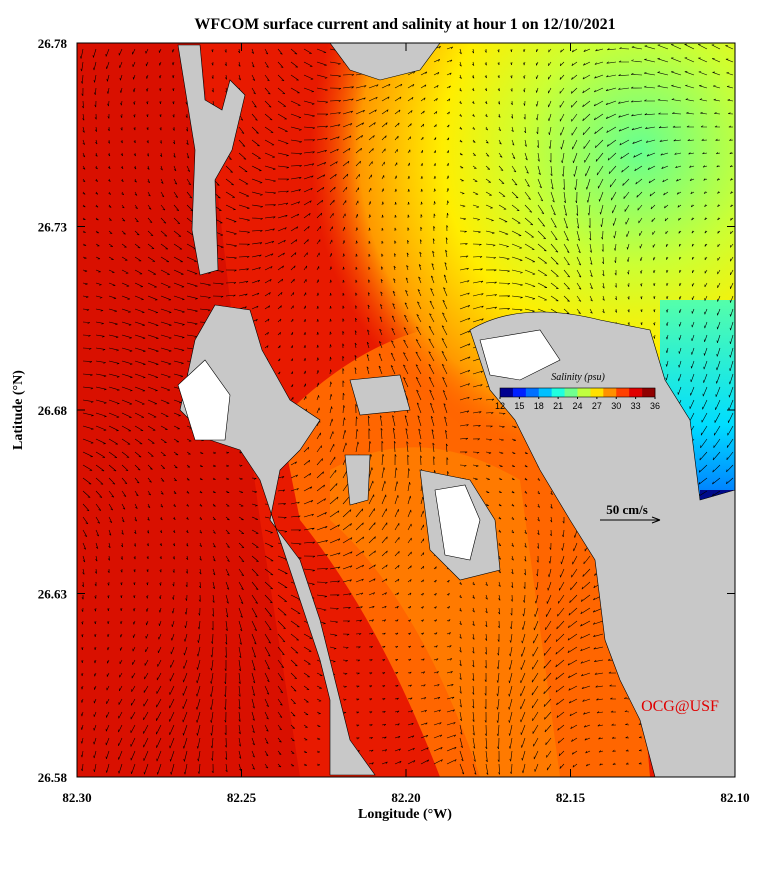 The width and height of the screenshot is (770, 869). I want to click on colorbar-tick-label: 24, so click(577, 406).